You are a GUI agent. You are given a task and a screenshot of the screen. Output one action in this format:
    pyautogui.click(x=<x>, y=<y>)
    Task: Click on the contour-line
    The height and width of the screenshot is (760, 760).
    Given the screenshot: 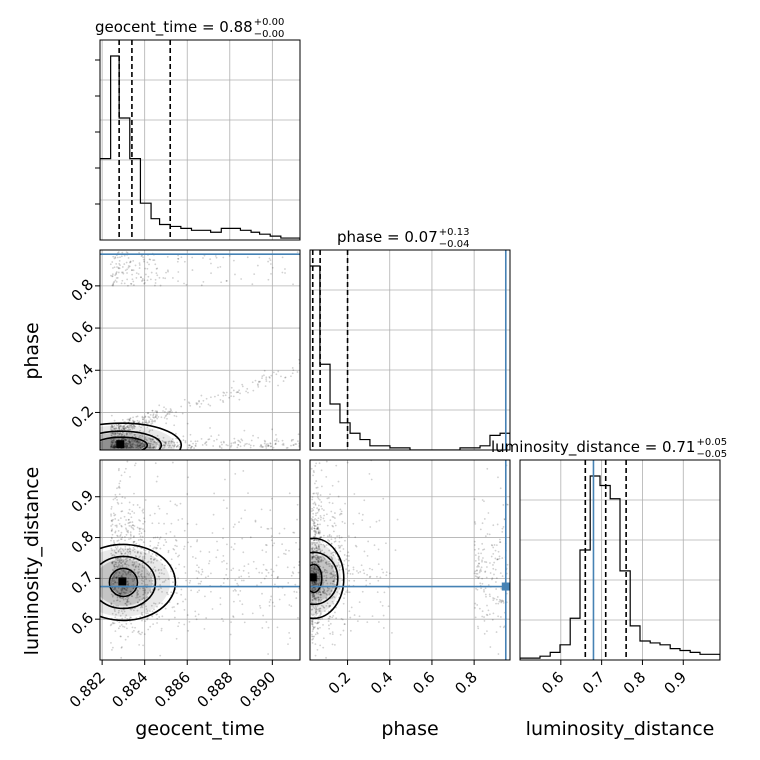 What is the action you would take?
    pyautogui.click(x=128, y=582)
    